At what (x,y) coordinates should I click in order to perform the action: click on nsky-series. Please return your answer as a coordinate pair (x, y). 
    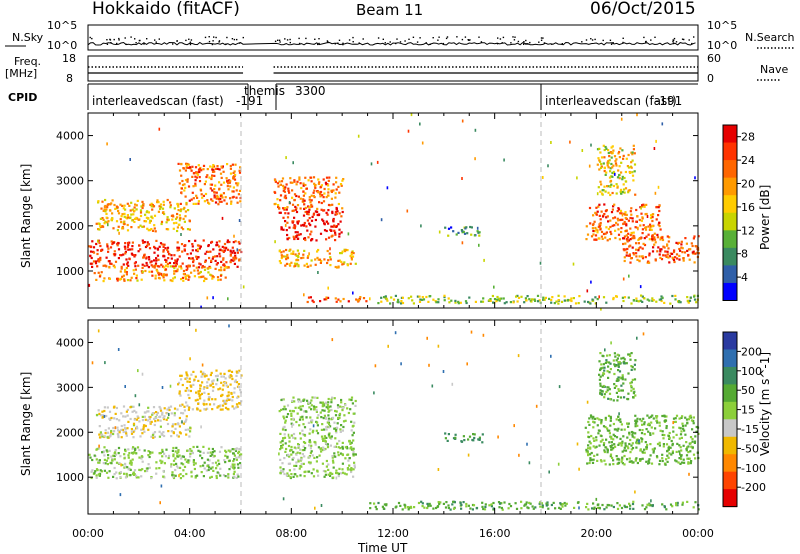
    Looking at the image, I should click on (391, 43).